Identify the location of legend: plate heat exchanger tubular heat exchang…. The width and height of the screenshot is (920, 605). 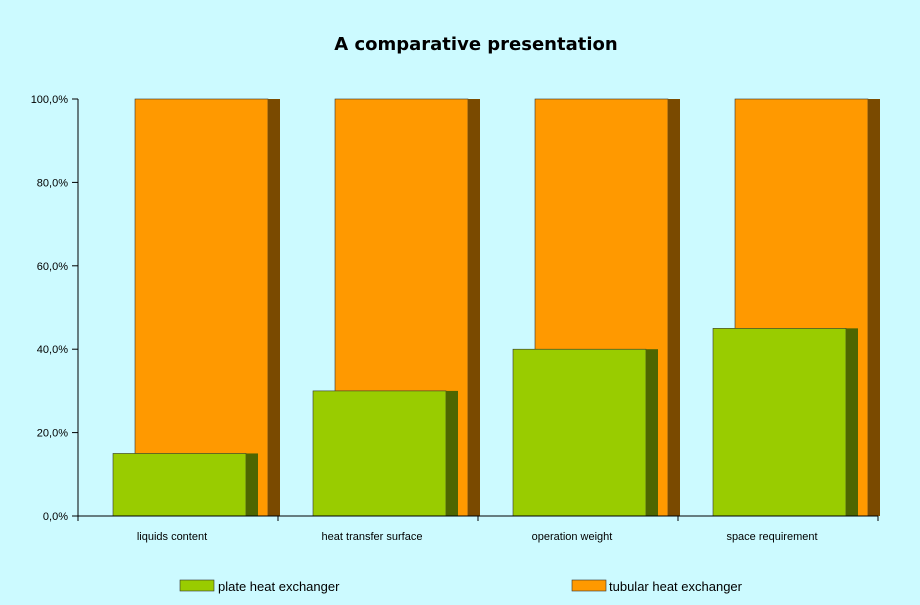
(461, 586).